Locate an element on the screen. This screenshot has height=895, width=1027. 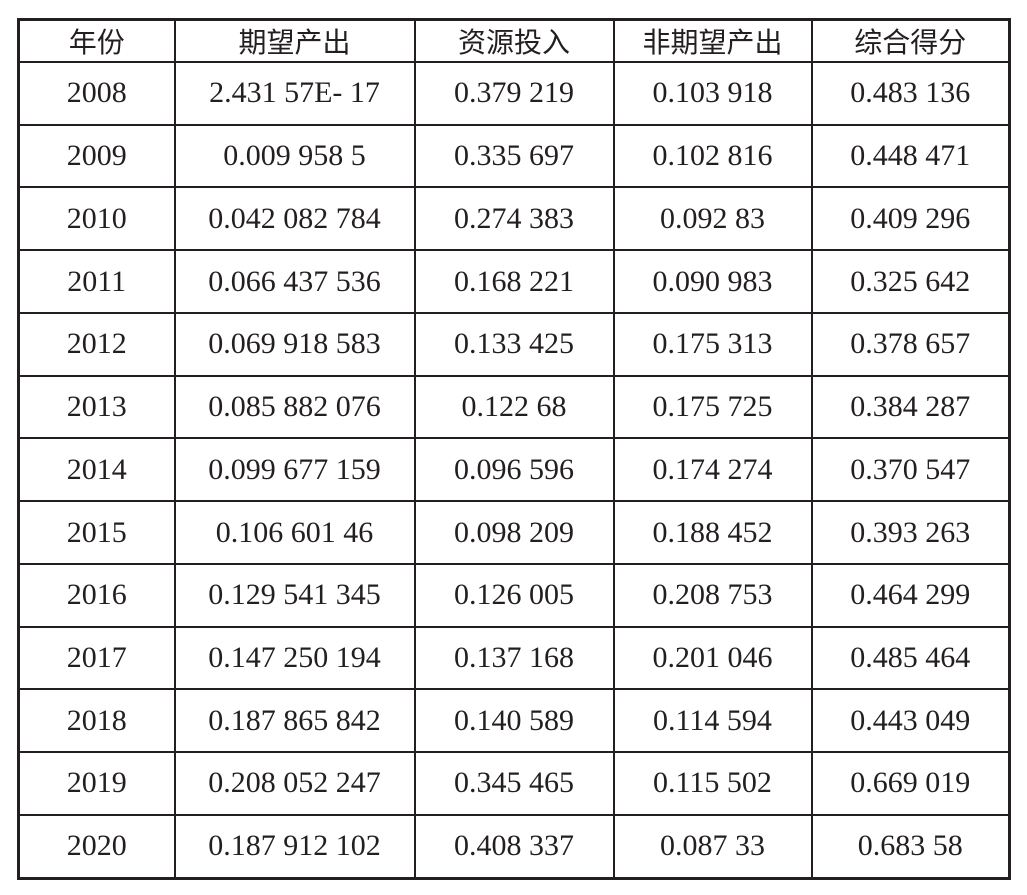
value-cell: 0.092 83 is located at coordinates (712, 219).